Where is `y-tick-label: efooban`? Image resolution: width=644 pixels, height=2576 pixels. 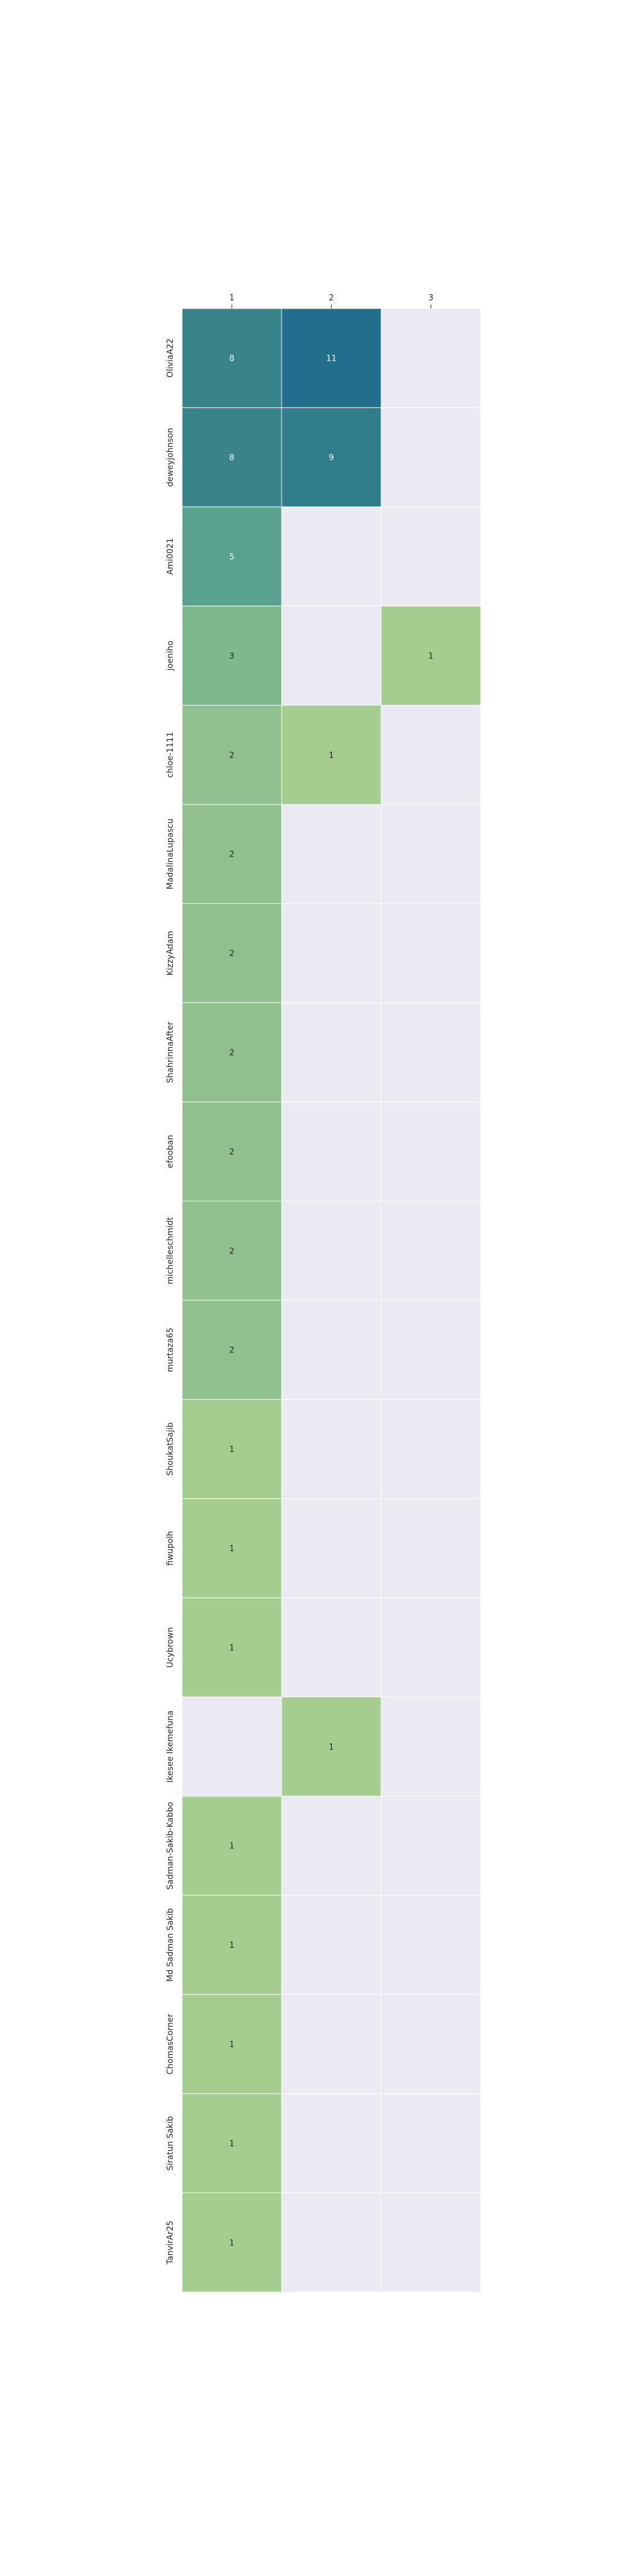 y-tick-label: efooban is located at coordinates (170, 1151).